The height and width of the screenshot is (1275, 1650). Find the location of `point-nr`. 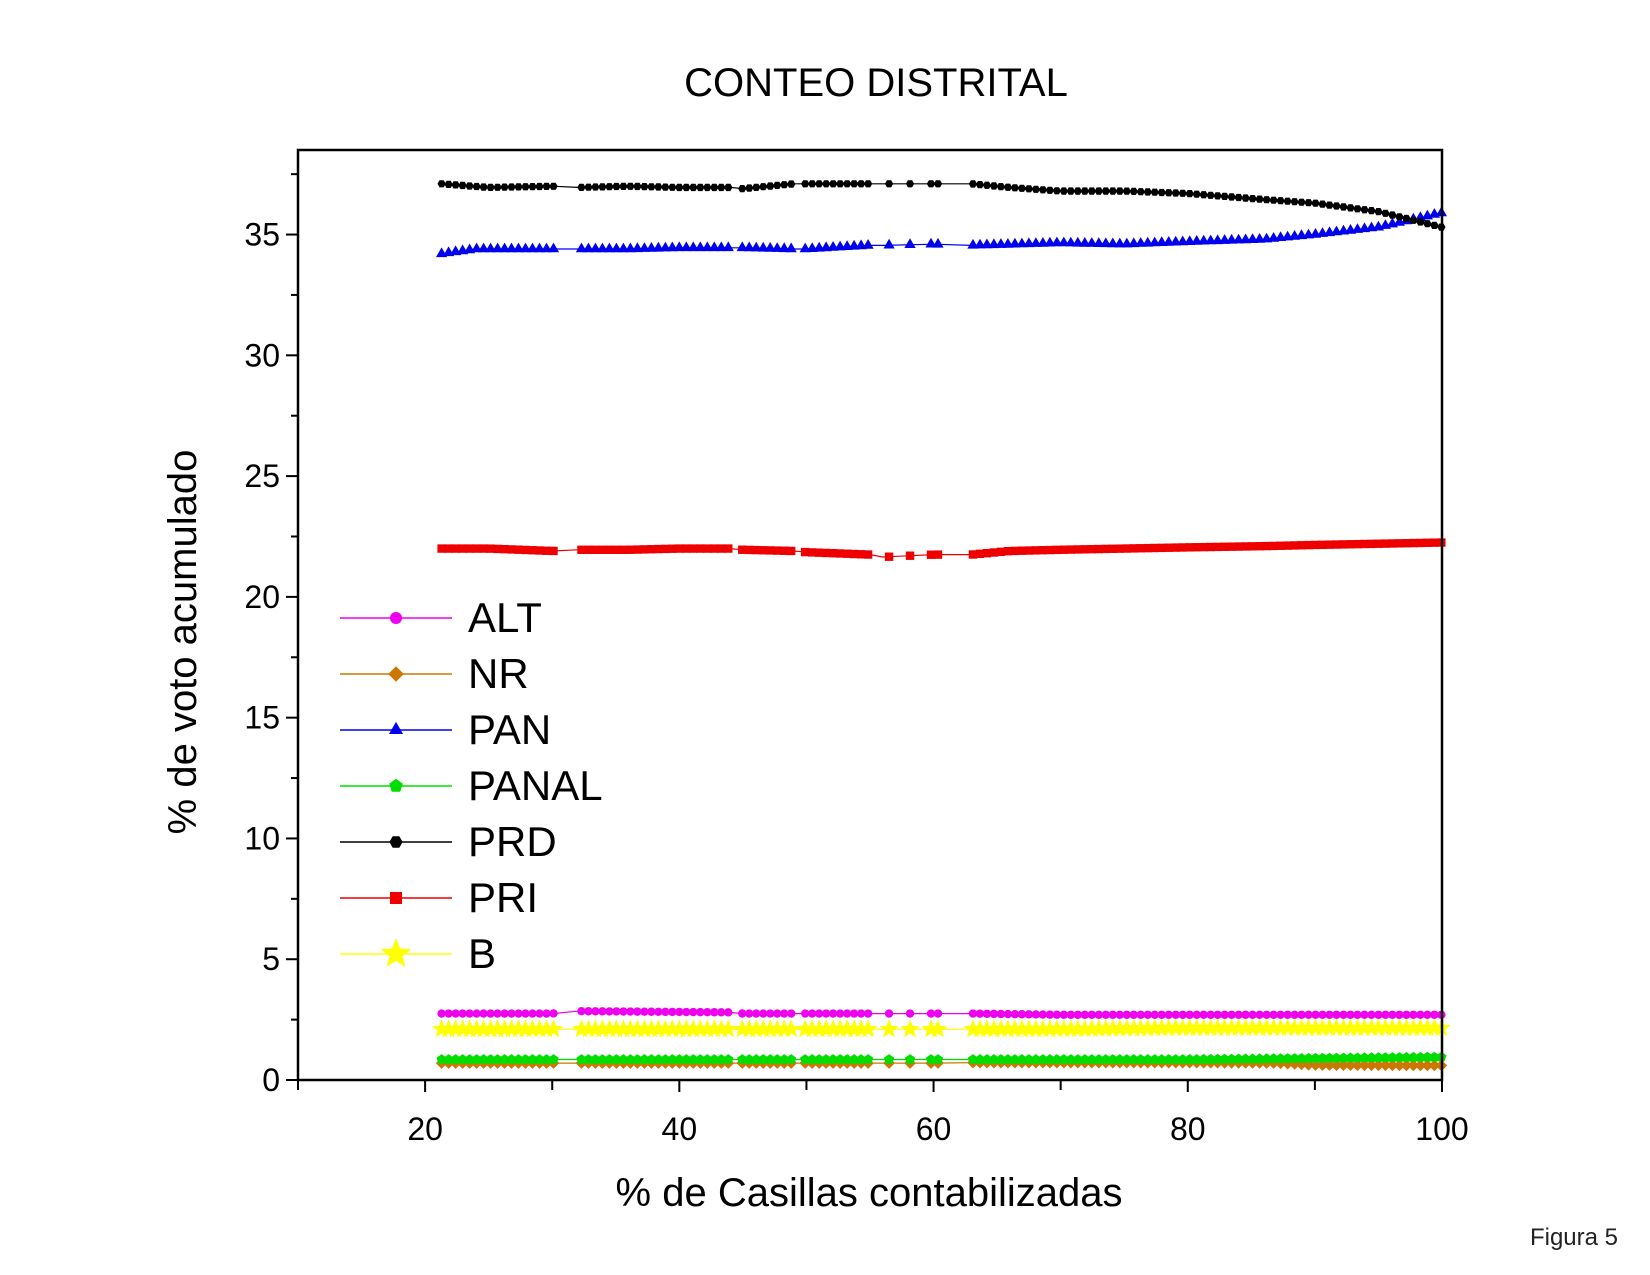

point-nr is located at coordinates (1434, 1065).